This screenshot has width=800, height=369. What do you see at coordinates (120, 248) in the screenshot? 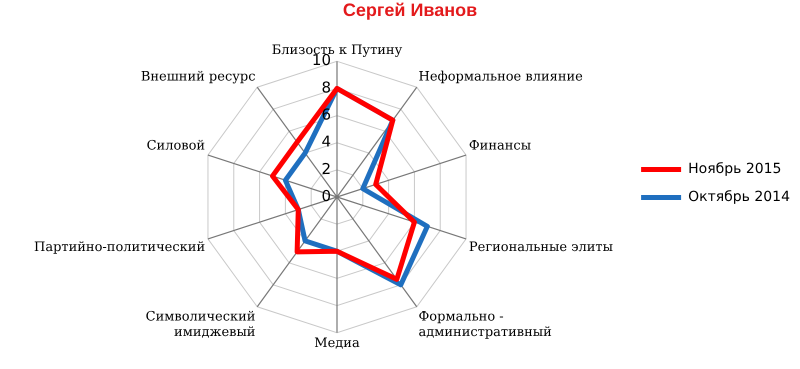
I see `spoke-label: Партийно-политический` at bounding box center [120, 248].